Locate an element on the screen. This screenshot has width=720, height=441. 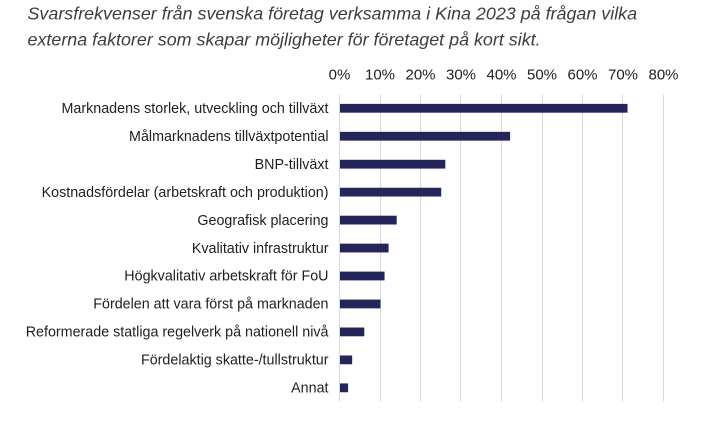
svg-text: 10% is located at coordinates (380, 74).